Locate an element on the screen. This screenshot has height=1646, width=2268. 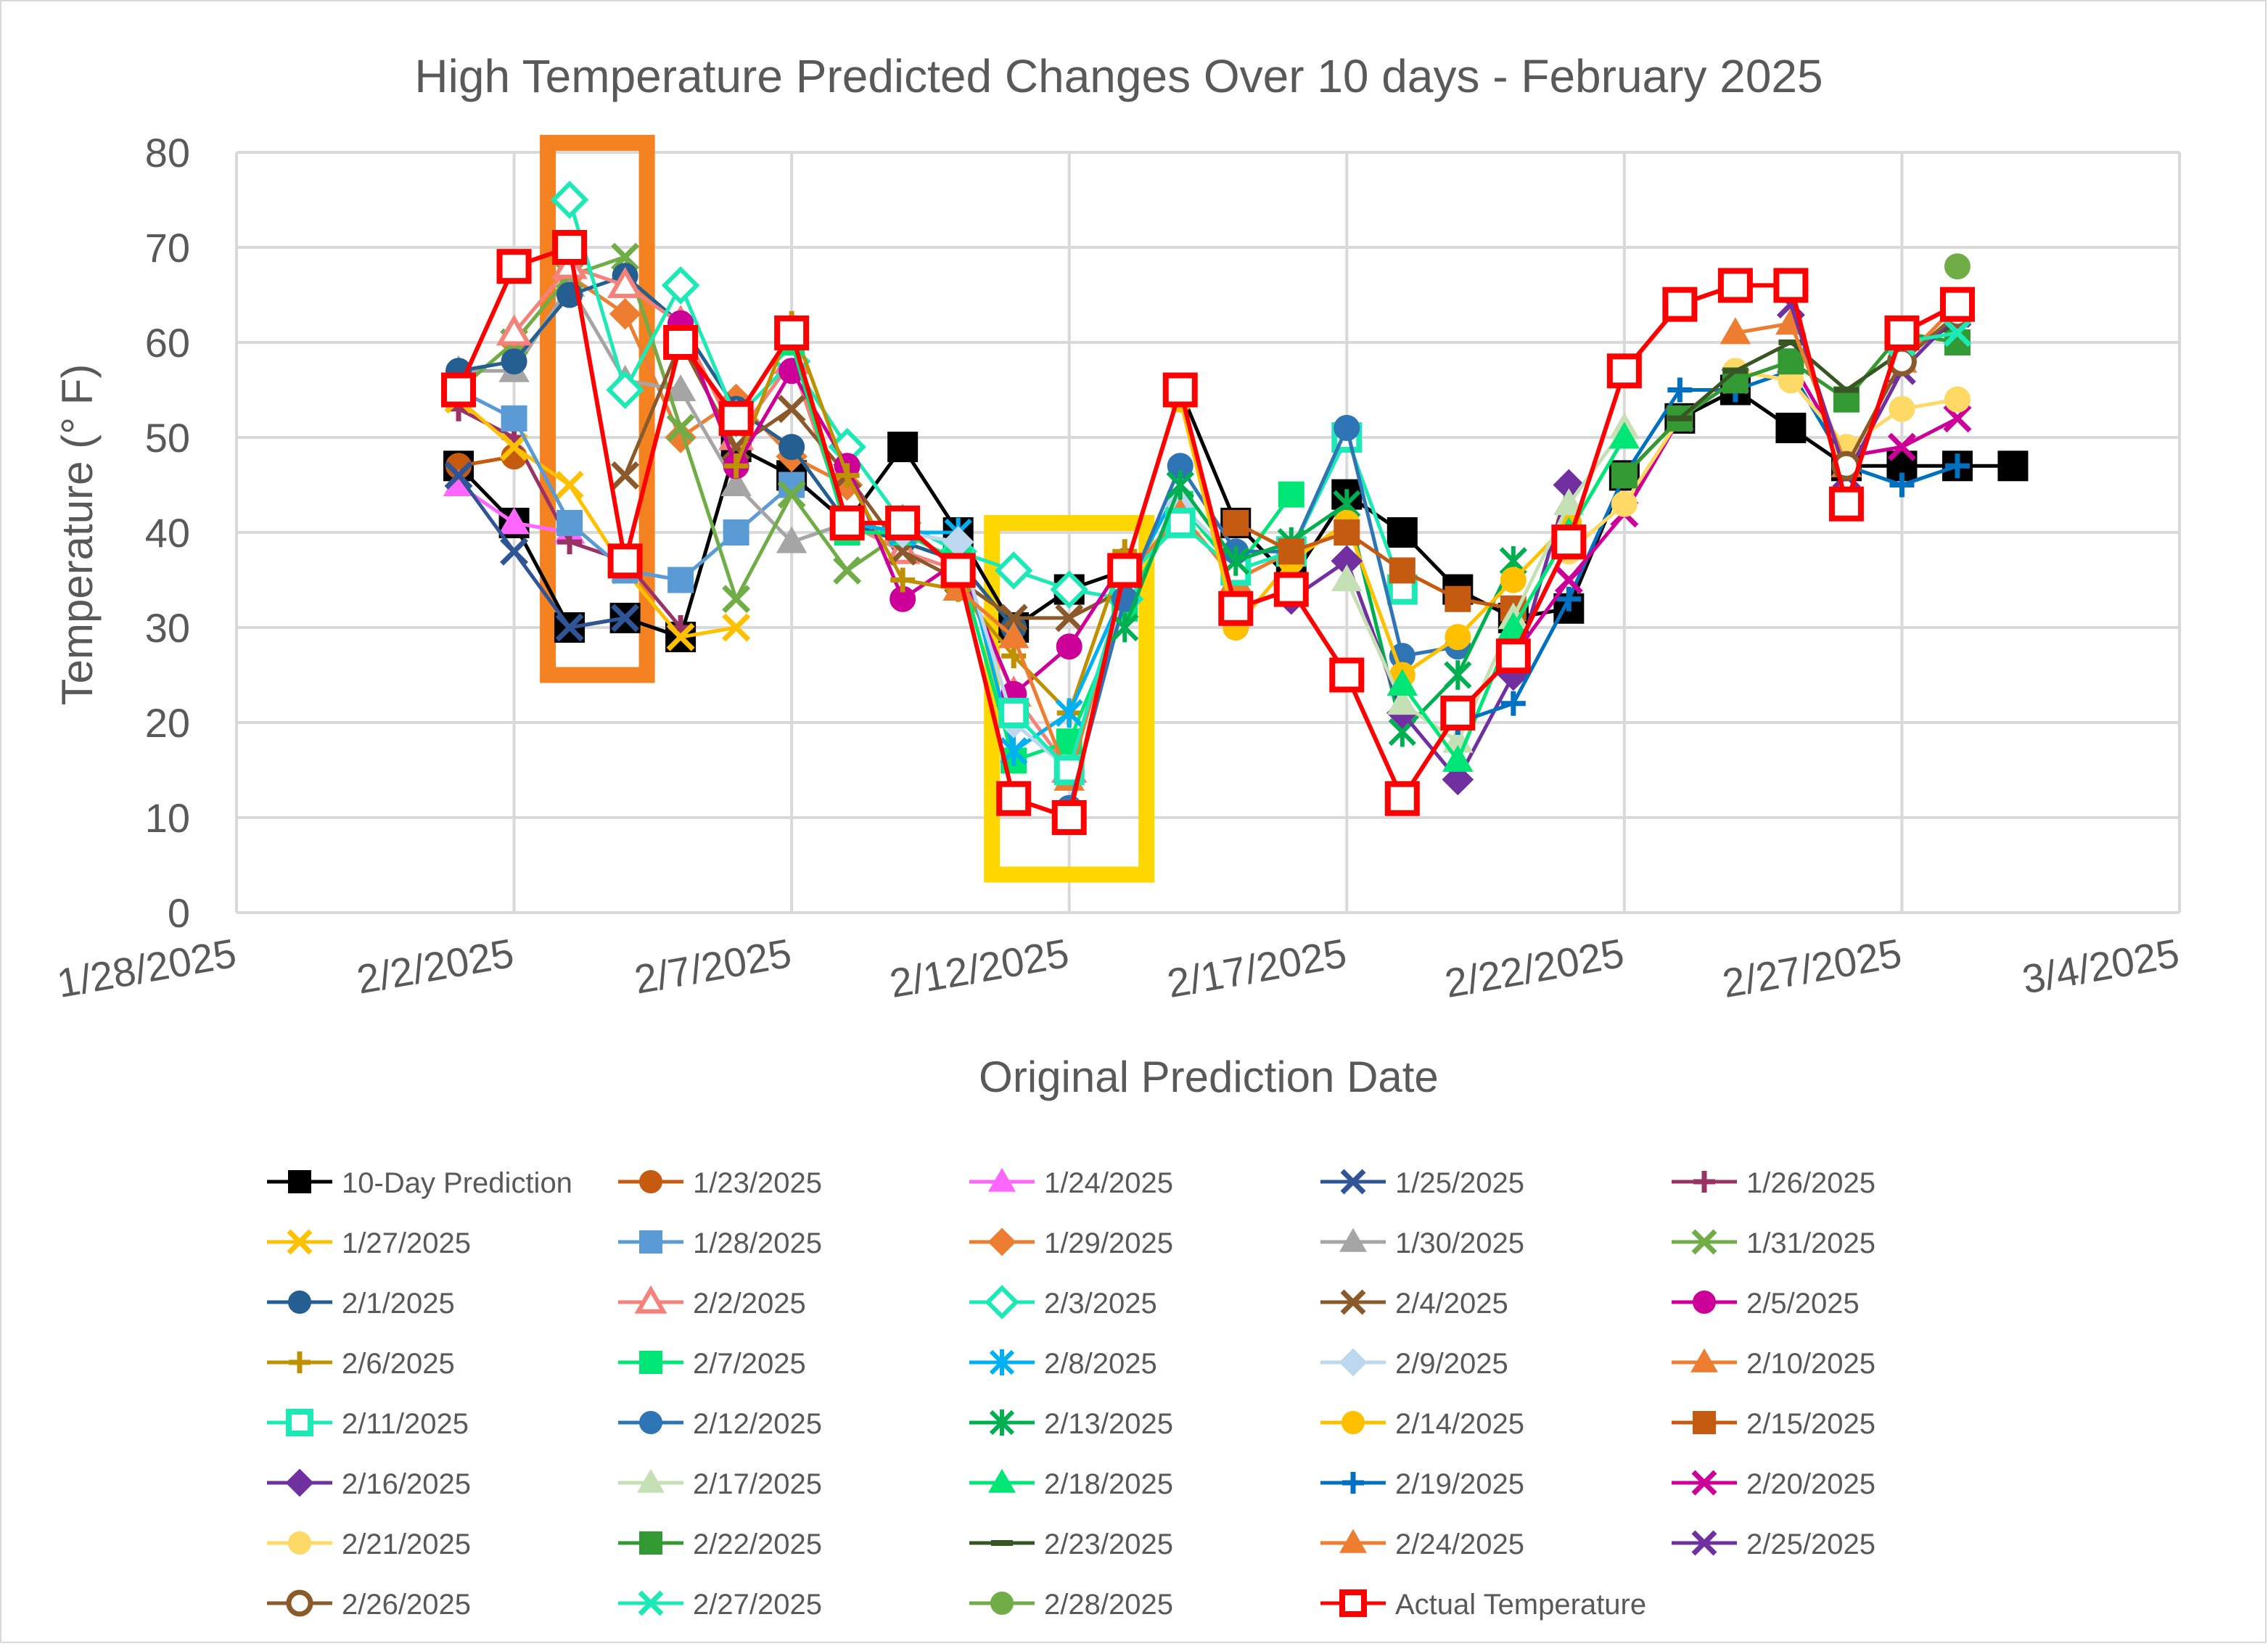
y-tick-label: 80 is located at coordinates (168, 153).